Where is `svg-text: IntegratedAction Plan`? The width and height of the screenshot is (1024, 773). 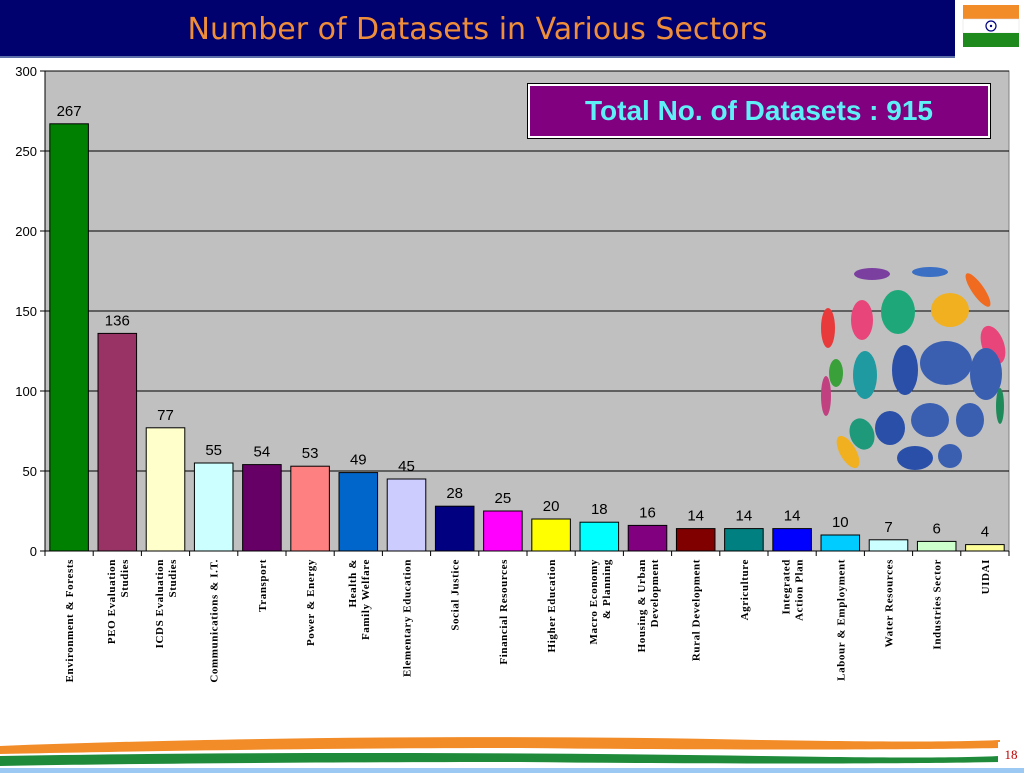
svg-text: IntegratedAction Plan is located at coordinates (793, 590).